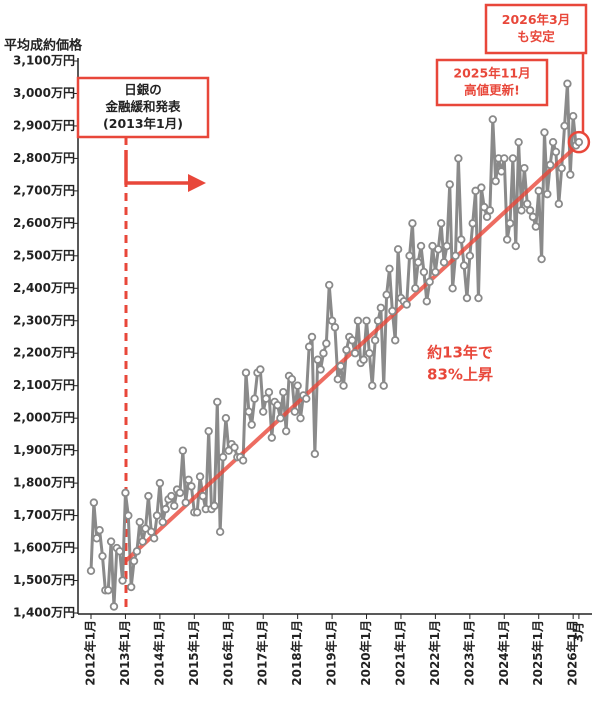 This screenshot has height=712, width=600. Describe the element at coordinates (578, 632) in the screenshot. I see `x-tick-label: 3月` at that location.